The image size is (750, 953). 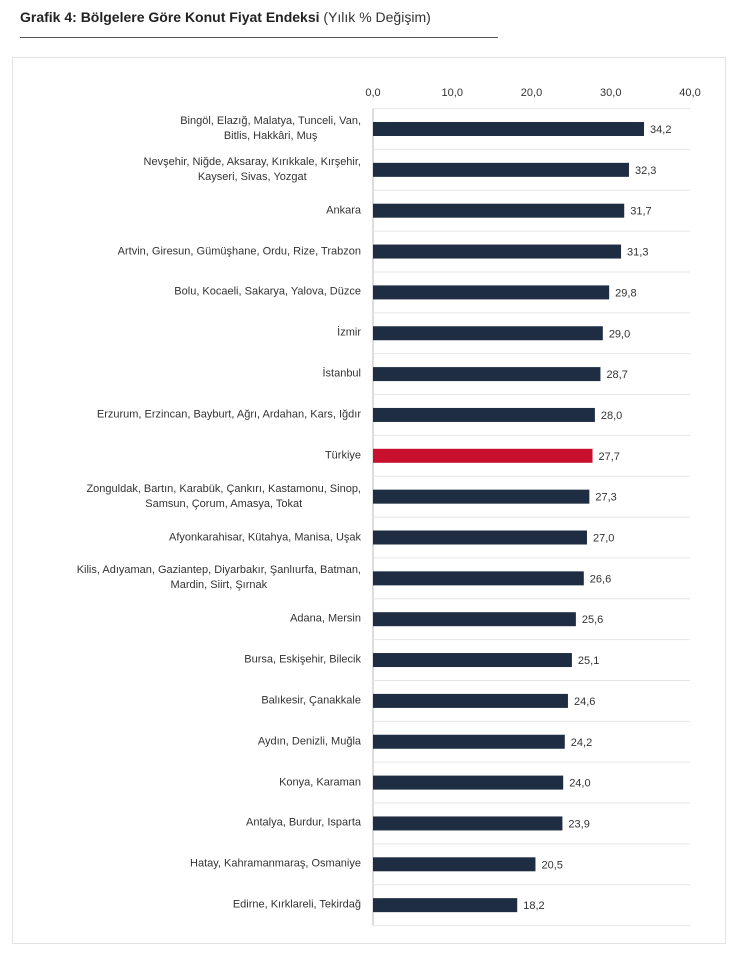 What do you see at coordinates (320, 782) in the screenshot?
I see `category-label: Konya, Karaman` at bounding box center [320, 782].